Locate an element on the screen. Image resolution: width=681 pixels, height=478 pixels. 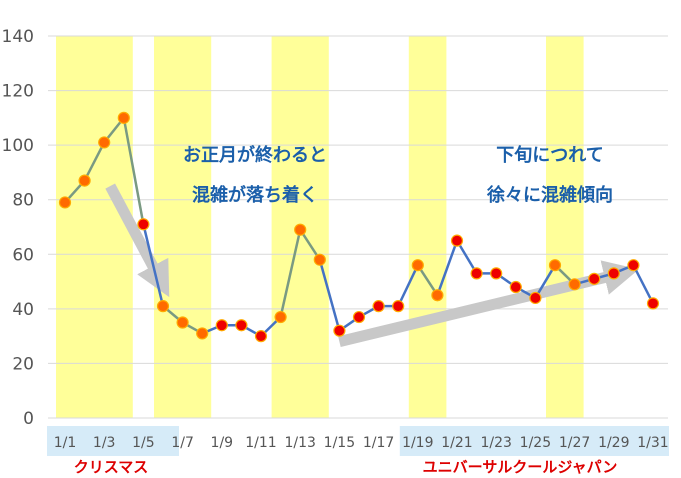
annotation-new-year-line: 混雑が落ち着く is located at coordinates (255, 195).